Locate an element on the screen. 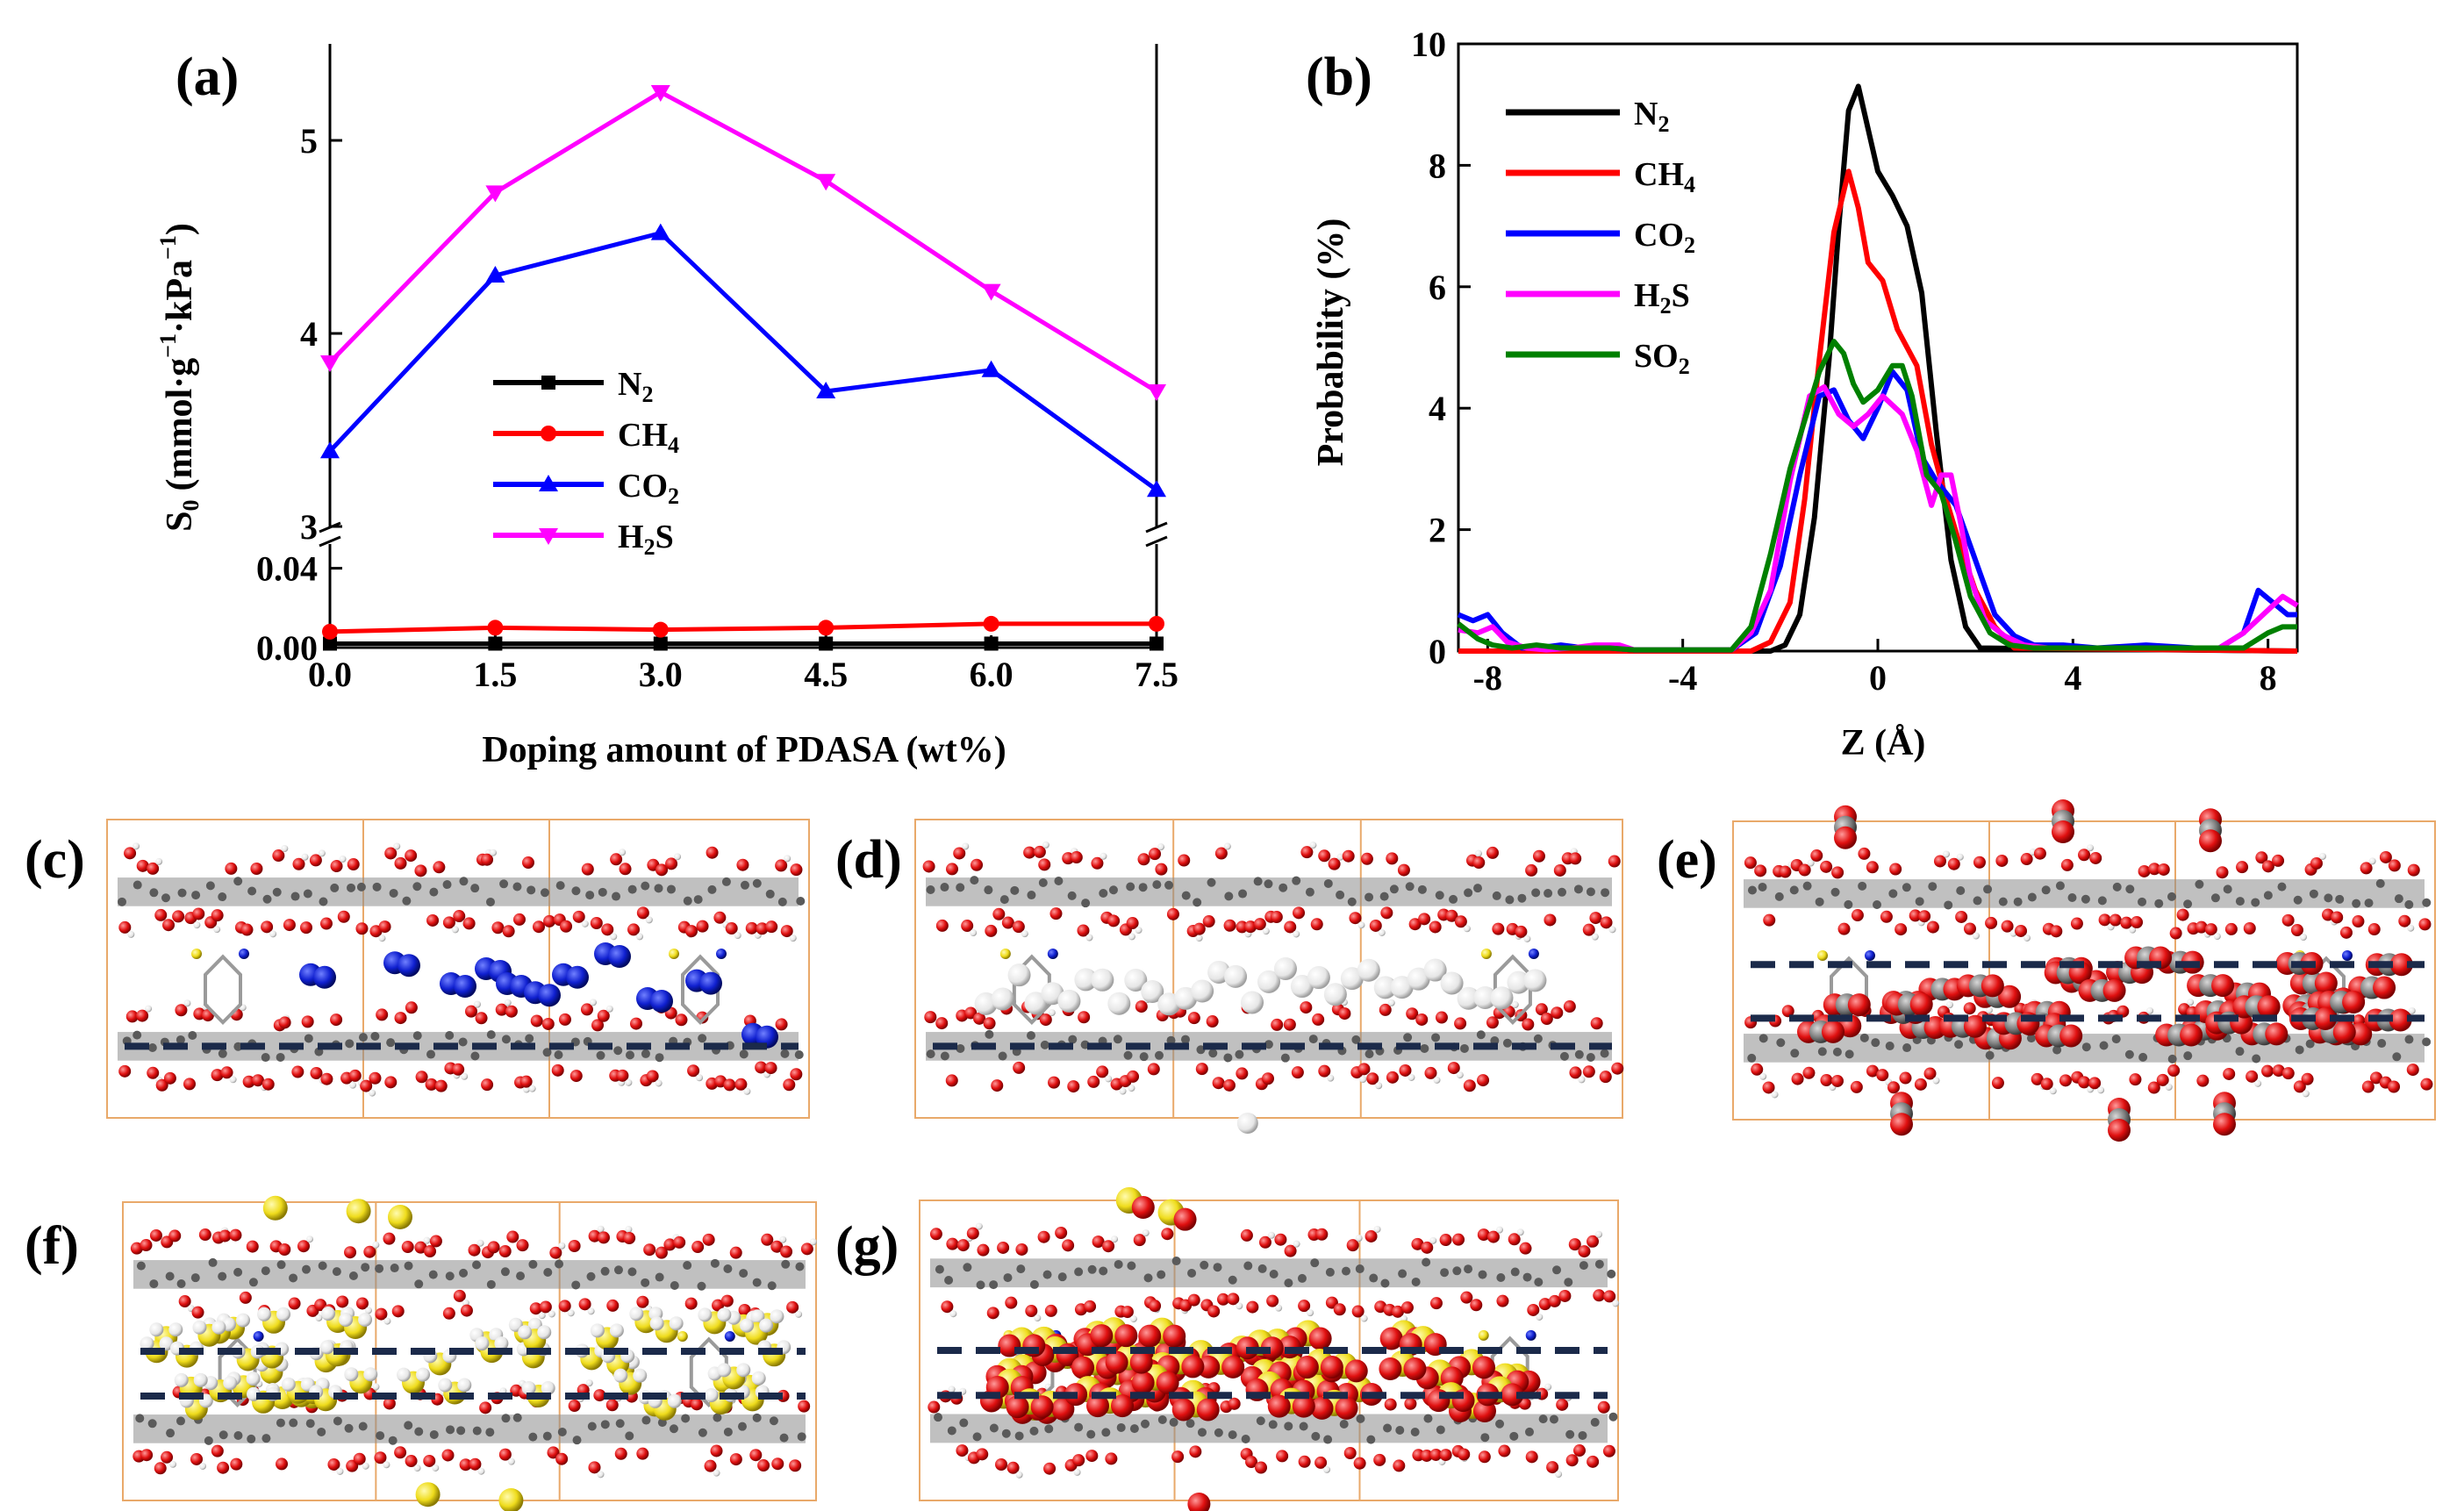 This screenshot has height=1511, width=2464. b-legend-label-SO2-base: SO is located at coordinates (1656, 357).